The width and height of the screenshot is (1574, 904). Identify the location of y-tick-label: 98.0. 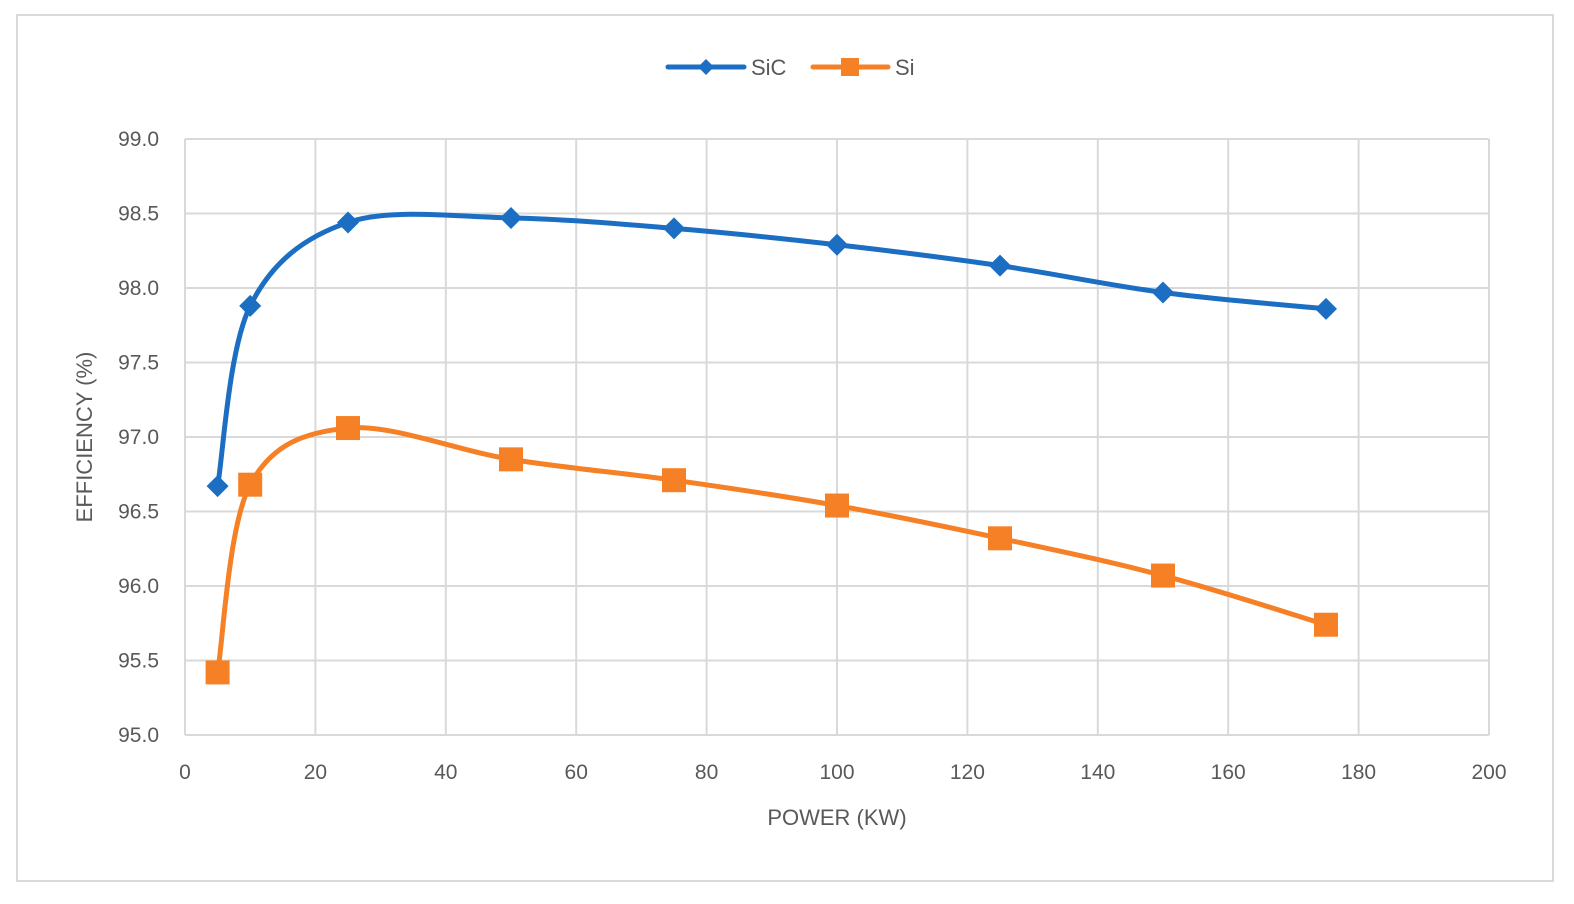
(138, 288).